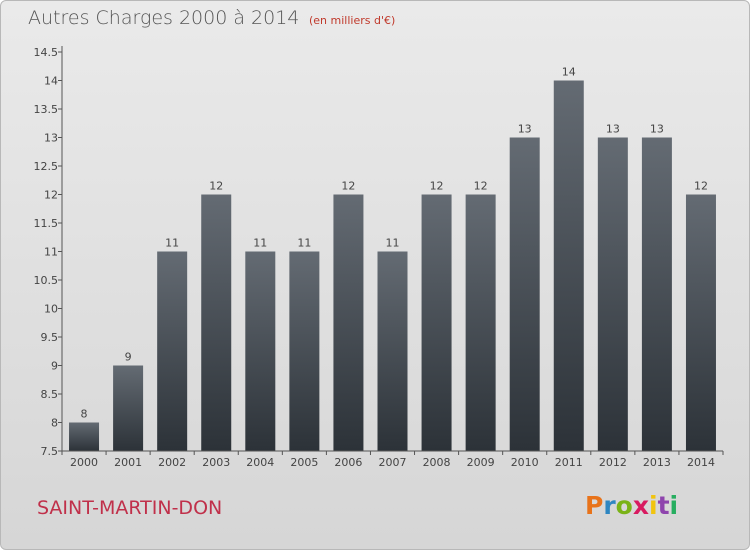  I want to click on y-tick-label: 9.5, so click(50, 337).